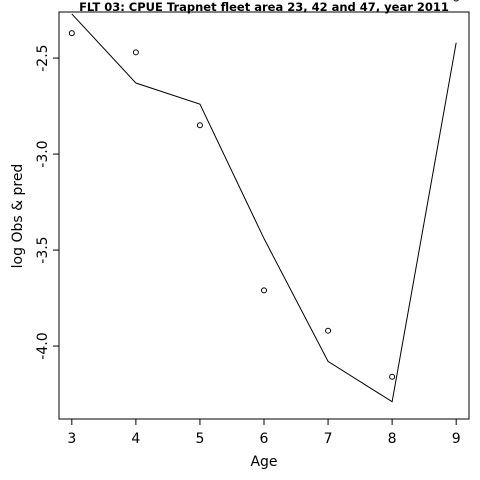 This screenshot has width=480, height=480. I want to click on x-tick-label: 4, so click(135, 439).